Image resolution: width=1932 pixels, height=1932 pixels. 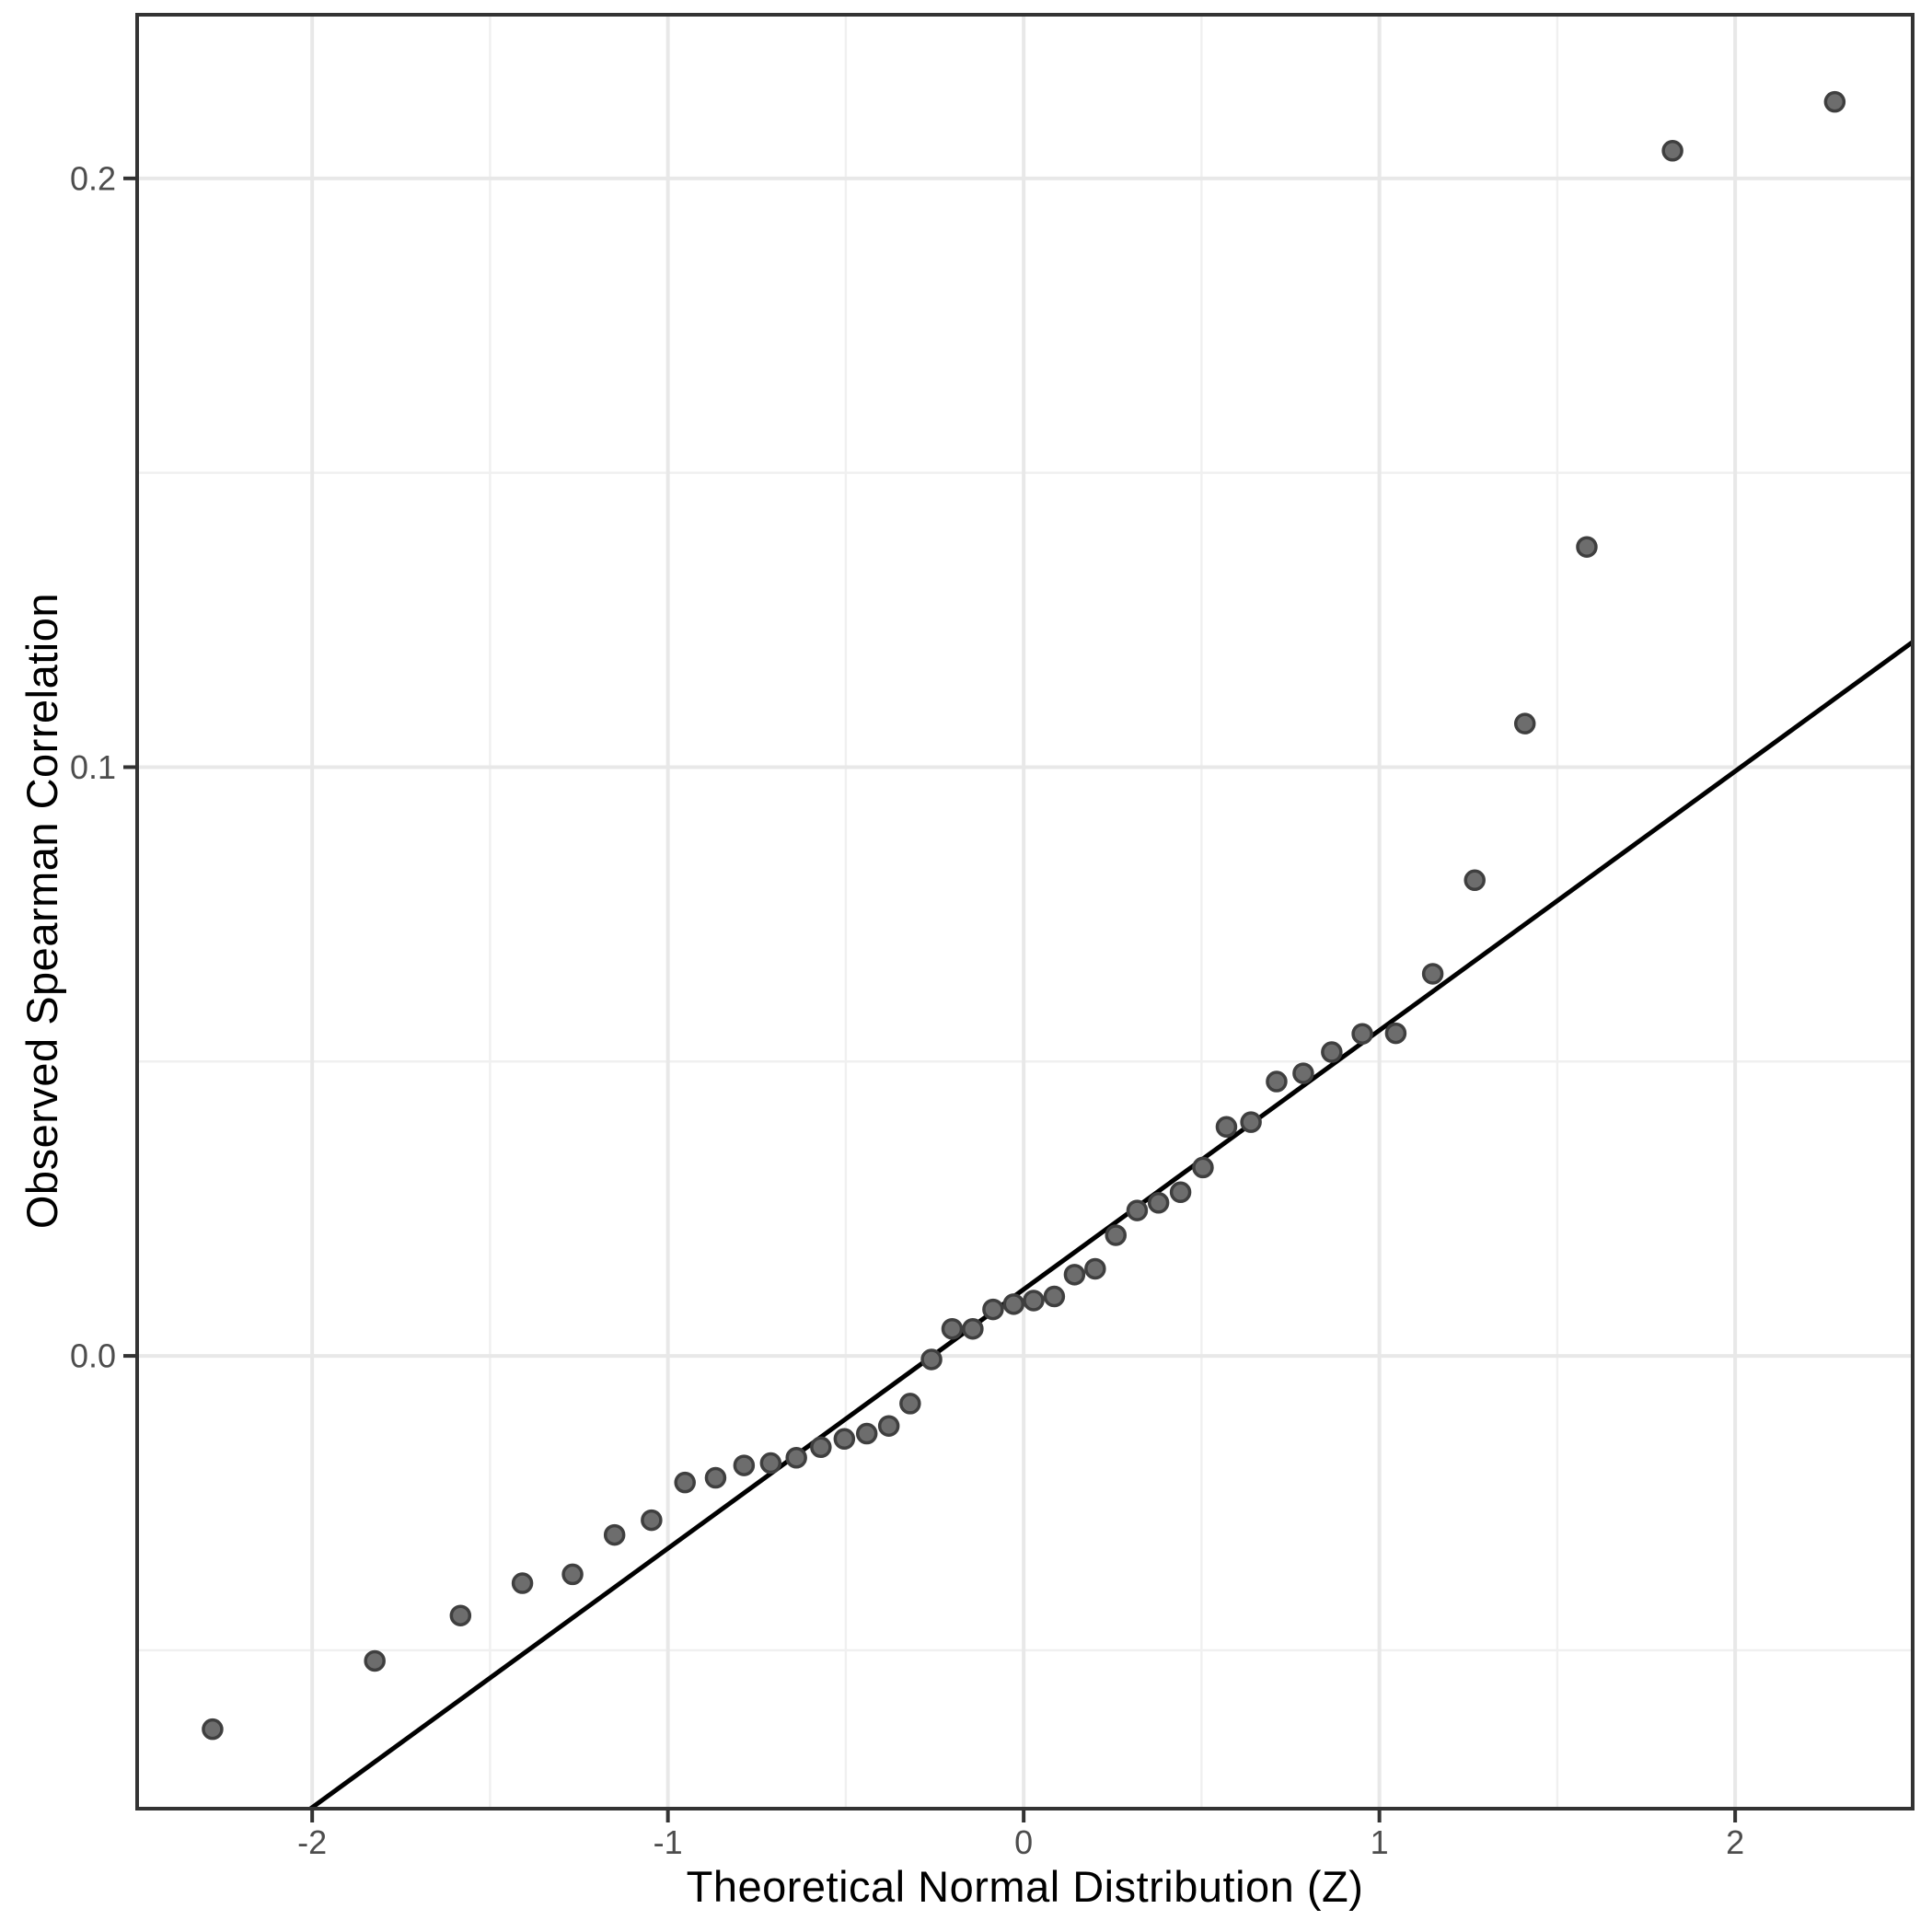 What do you see at coordinates (93, 1356) in the screenshot?
I see `y-axis-tick-label: 0.0` at bounding box center [93, 1356].